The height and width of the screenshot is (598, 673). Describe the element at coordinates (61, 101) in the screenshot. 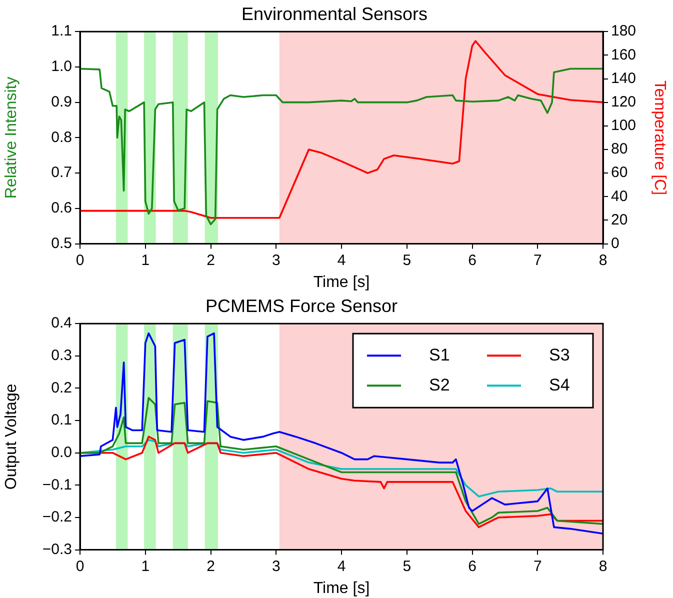

I see `y-tick-label: 0.9` at that location.